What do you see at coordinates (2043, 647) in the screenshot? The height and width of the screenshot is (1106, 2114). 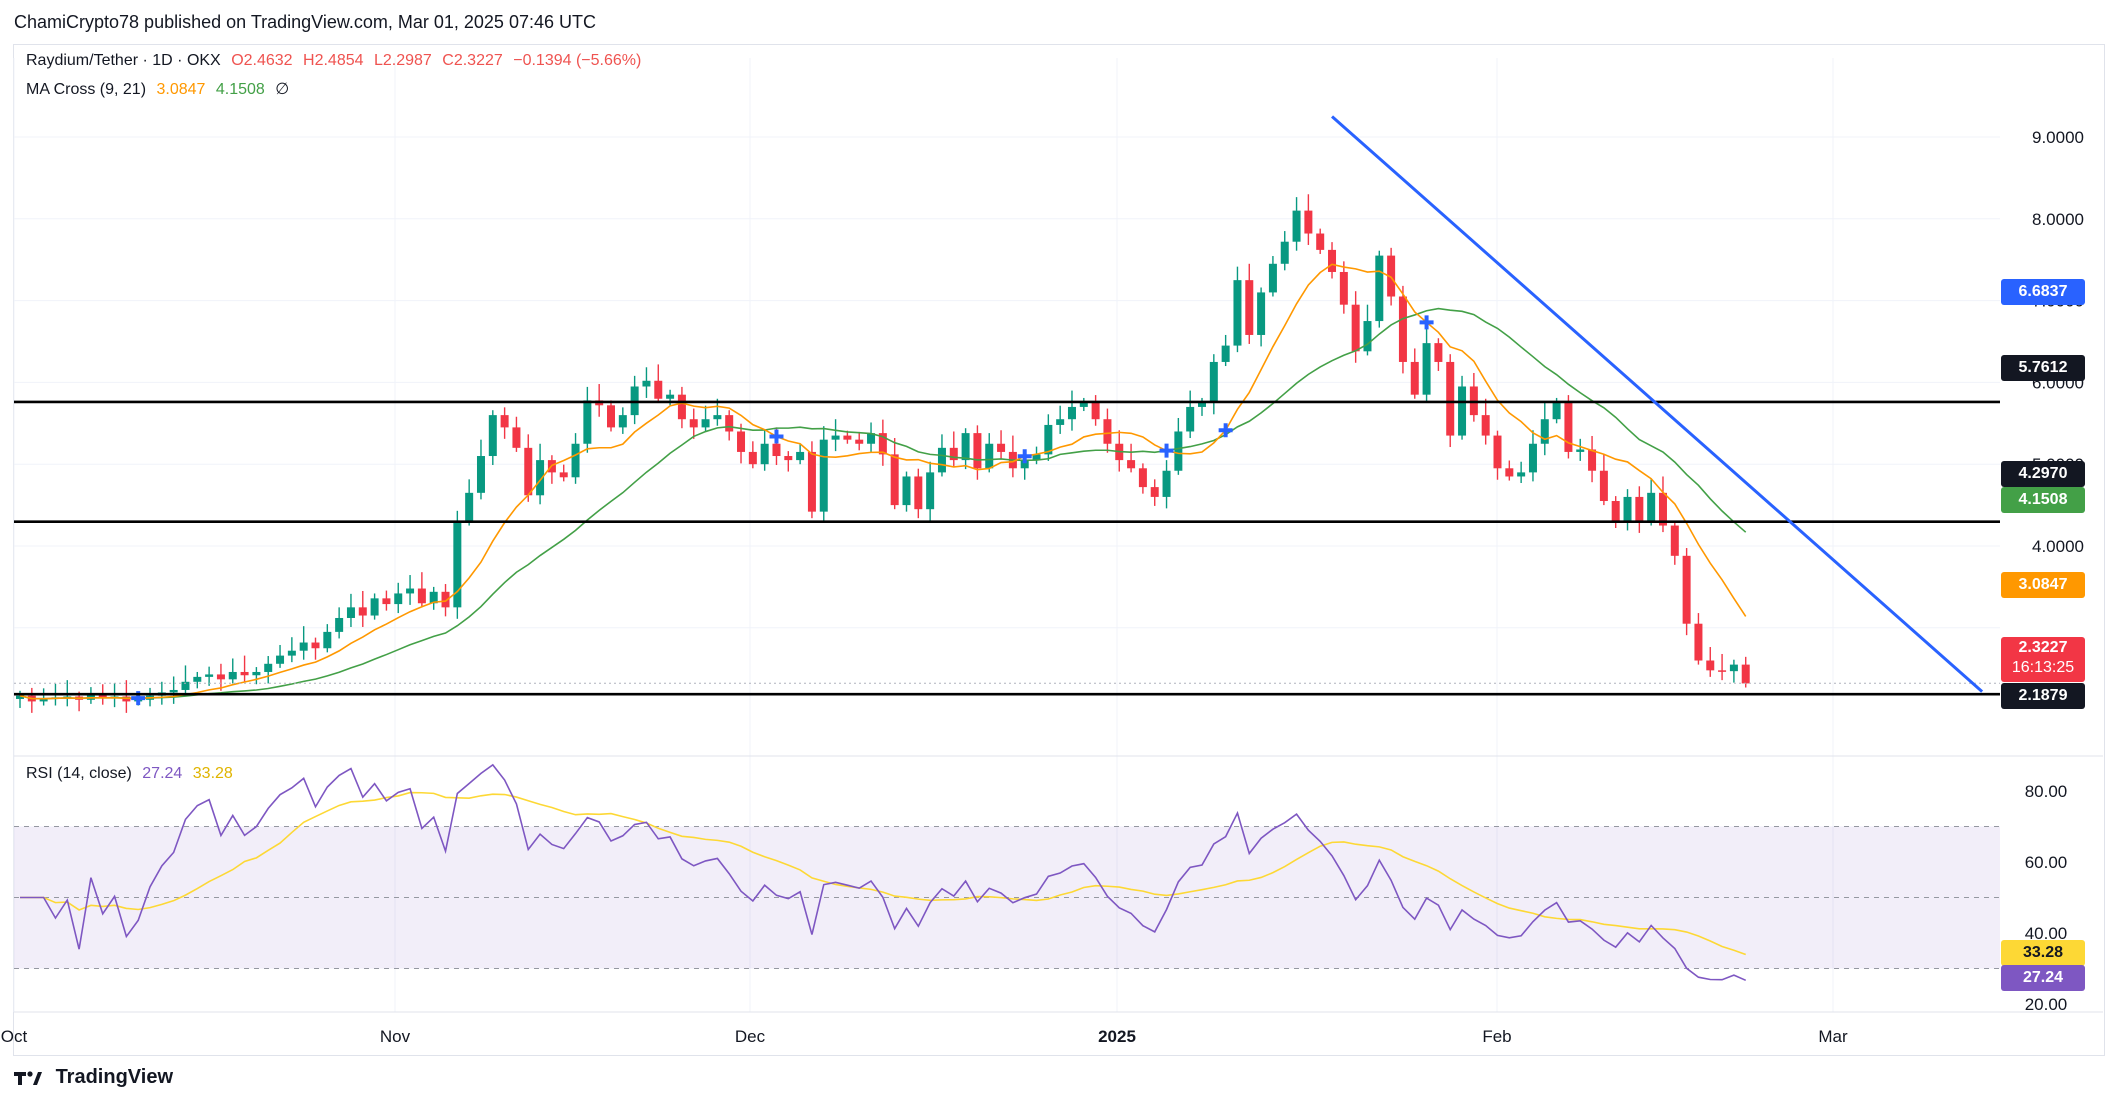 I see `last-price: 2.3227` at bounding box center [2043, 647].